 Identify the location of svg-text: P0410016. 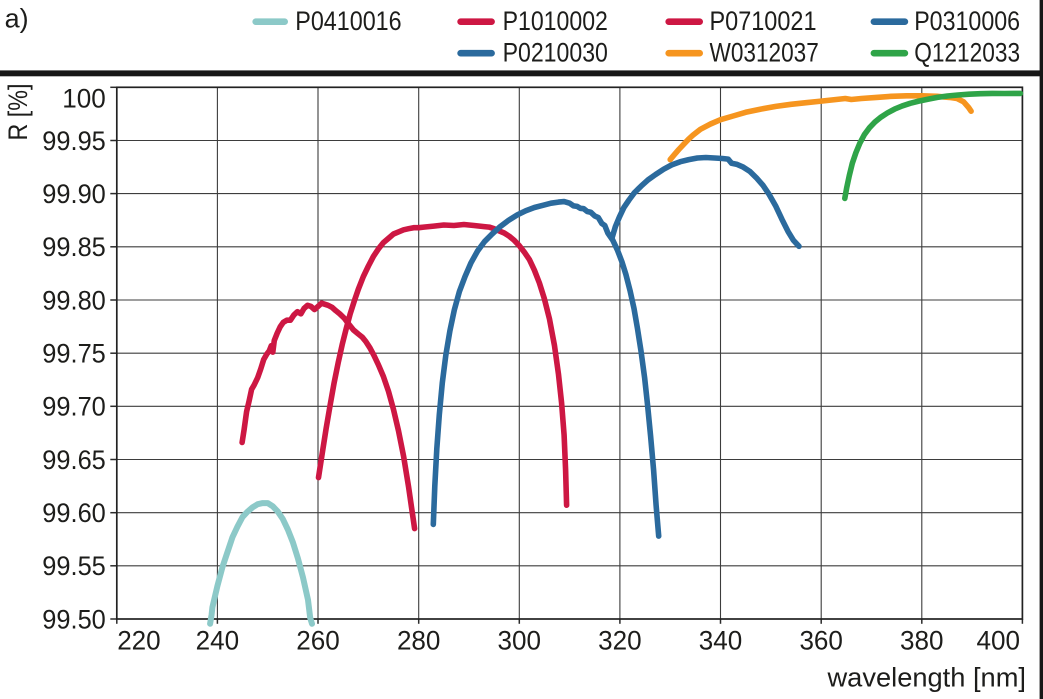
(348, 21).